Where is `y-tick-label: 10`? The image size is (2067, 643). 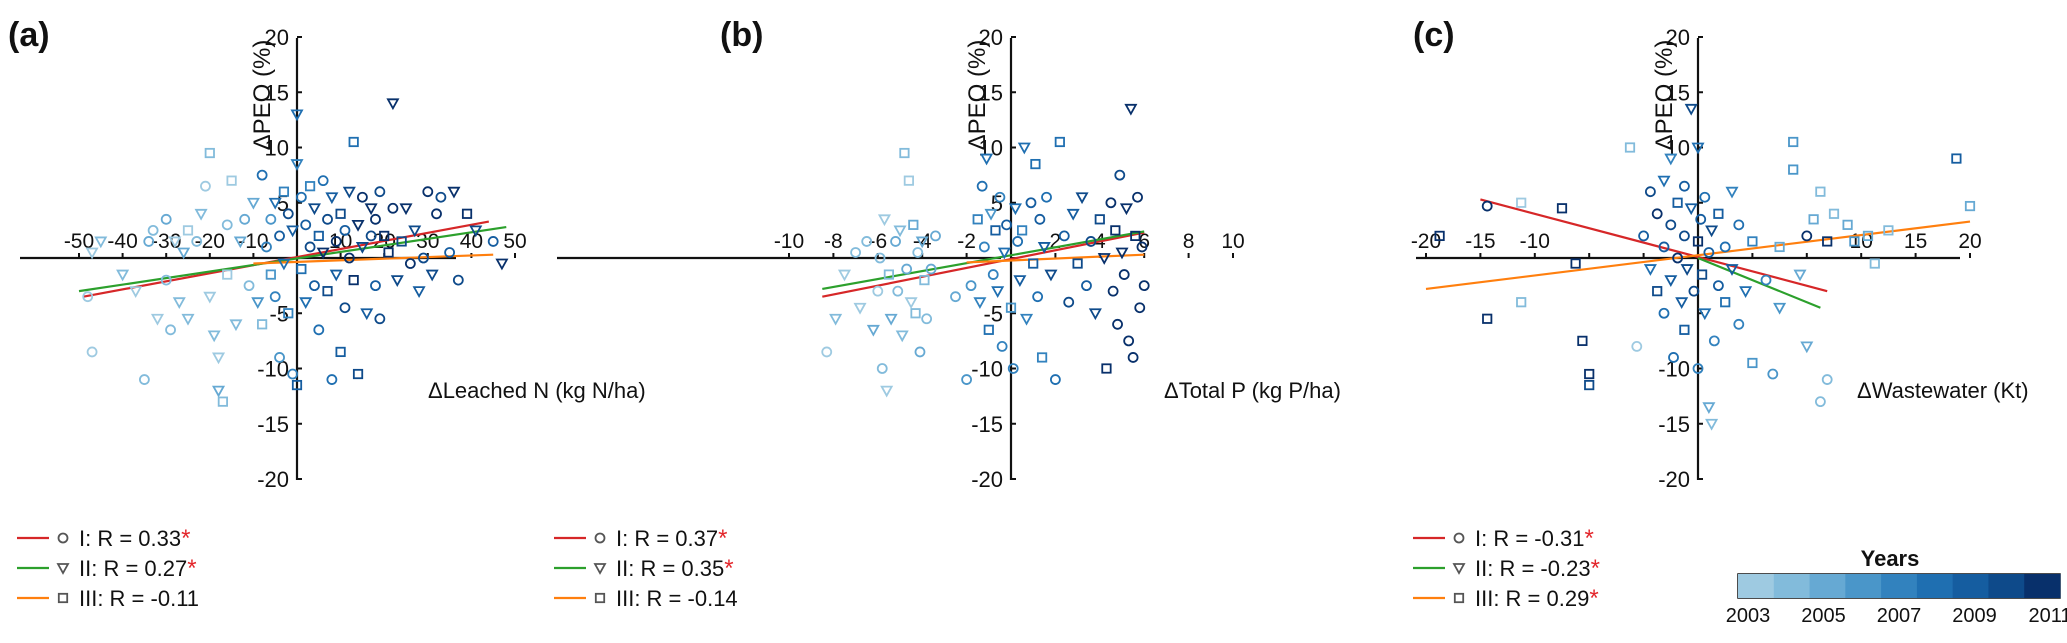 y-tick-label: 10 is located at coordinates (1678, 148).